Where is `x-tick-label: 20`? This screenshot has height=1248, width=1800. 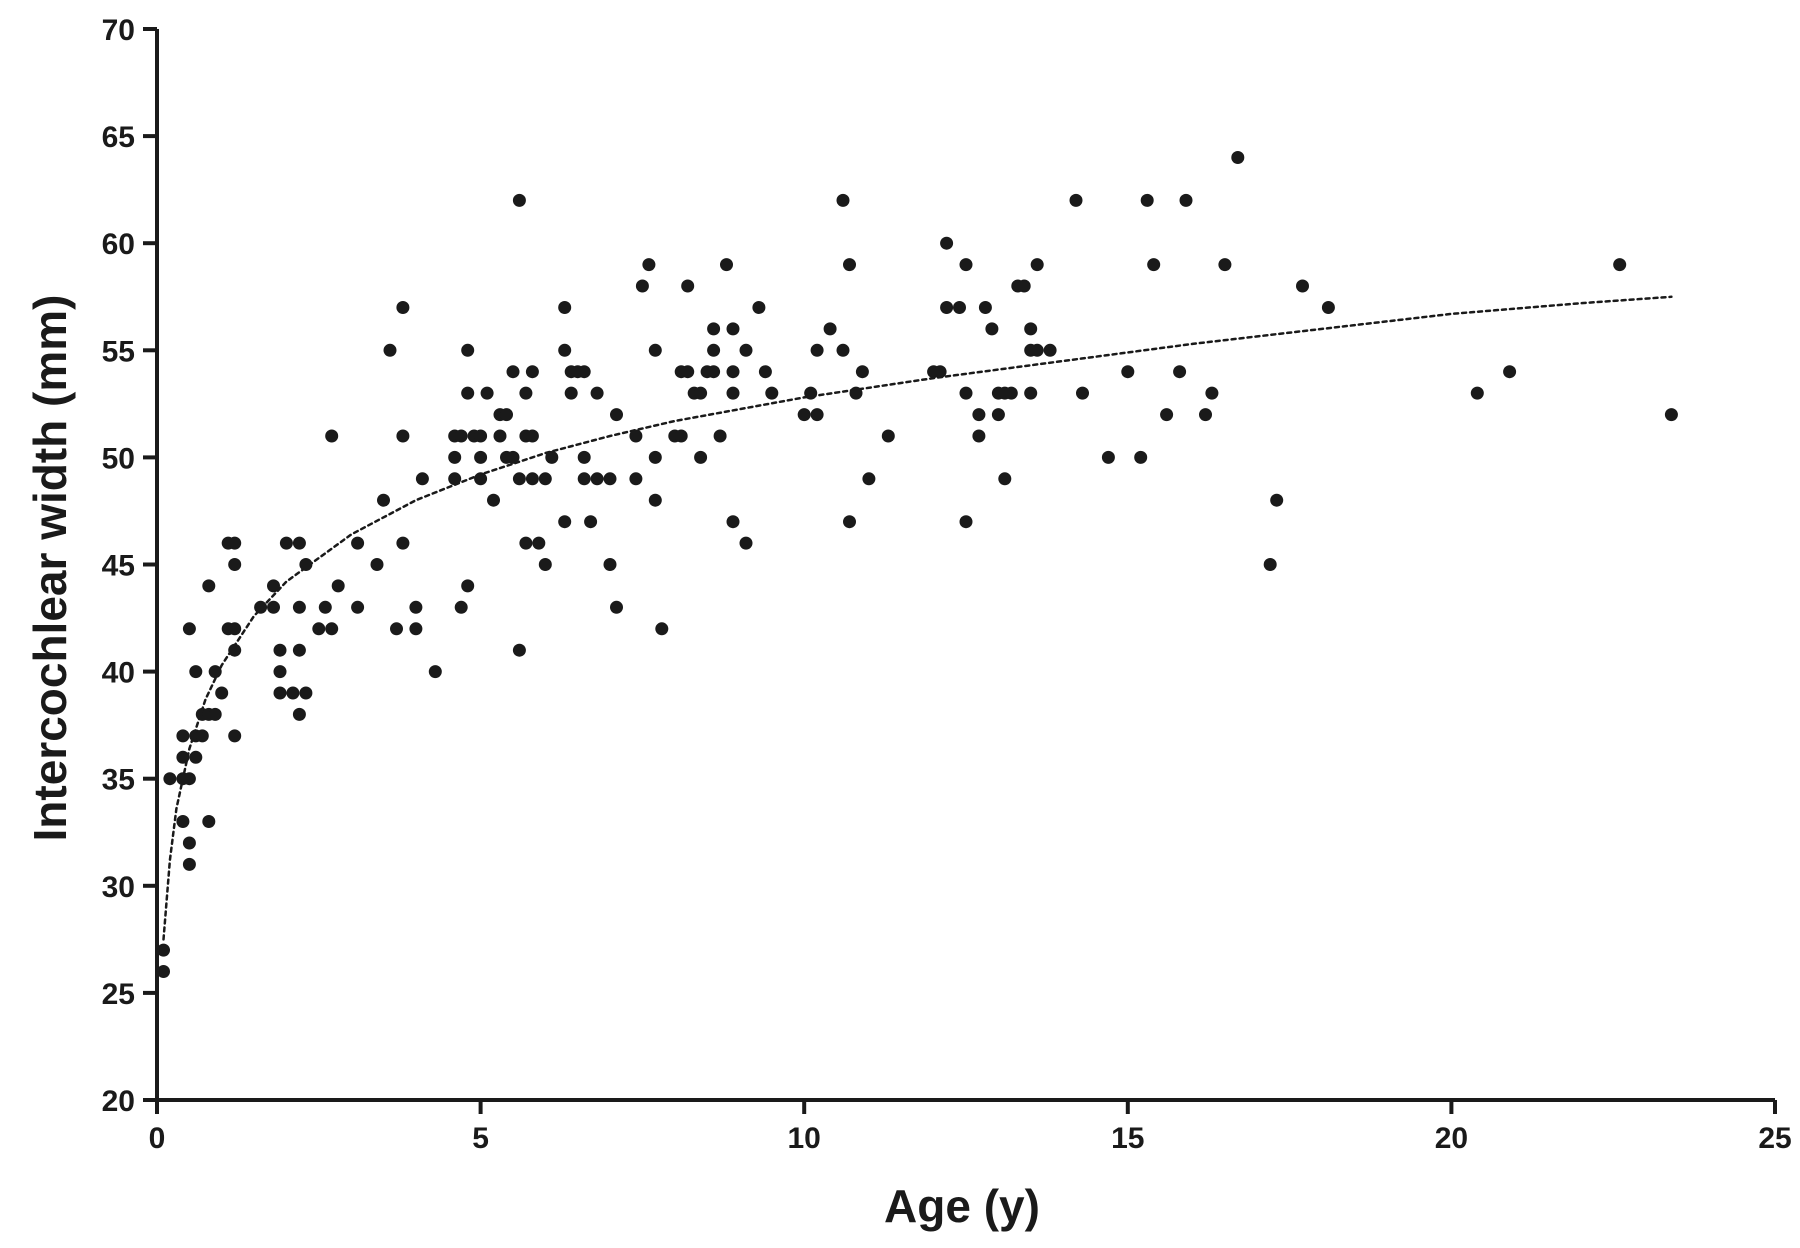
x-tick-label: 20 is located at coordinates (1451, 1138).